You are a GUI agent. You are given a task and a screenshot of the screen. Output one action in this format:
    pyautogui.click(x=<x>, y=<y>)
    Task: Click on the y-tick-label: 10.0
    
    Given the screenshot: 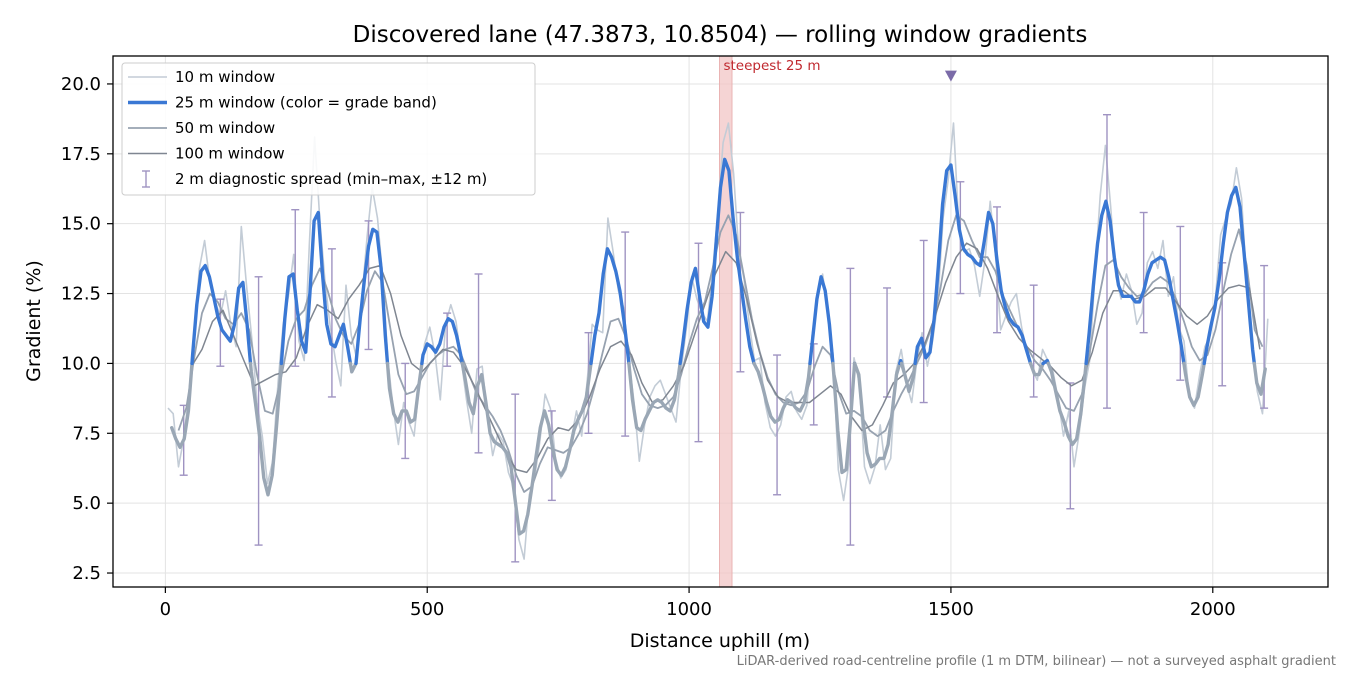 What is the action you would take?
    pyautogui.click(x=81, y=363)
    